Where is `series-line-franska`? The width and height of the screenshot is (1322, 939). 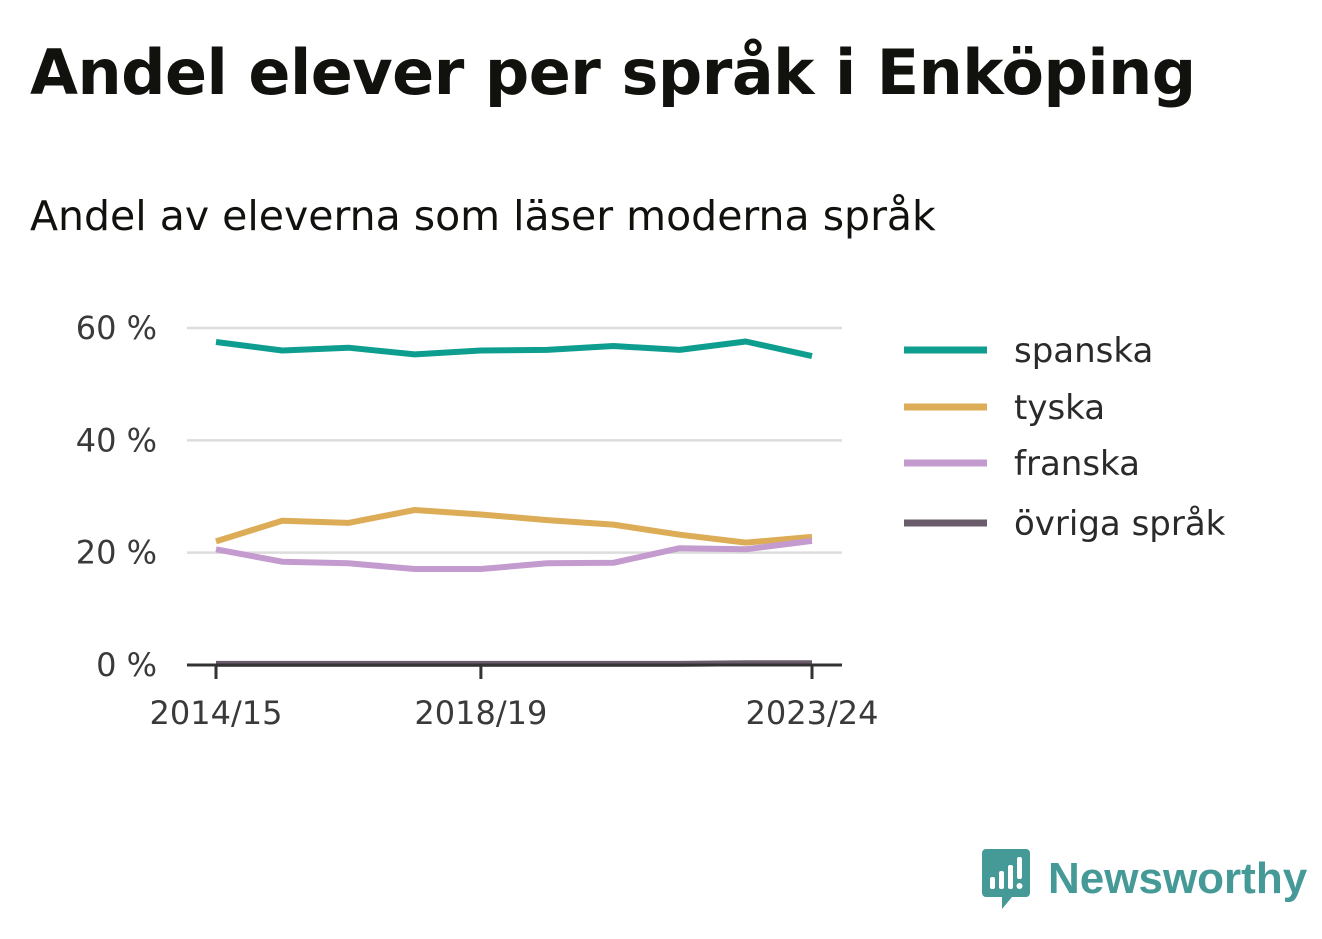 series-line-franska is located at coordinates (514, 554).